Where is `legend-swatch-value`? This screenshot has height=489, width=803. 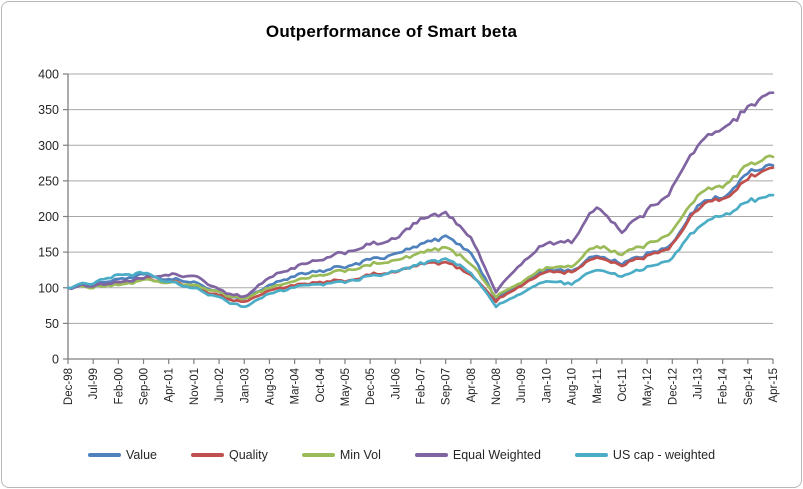
legend-swatch-value is located at coordinates (104, 455).